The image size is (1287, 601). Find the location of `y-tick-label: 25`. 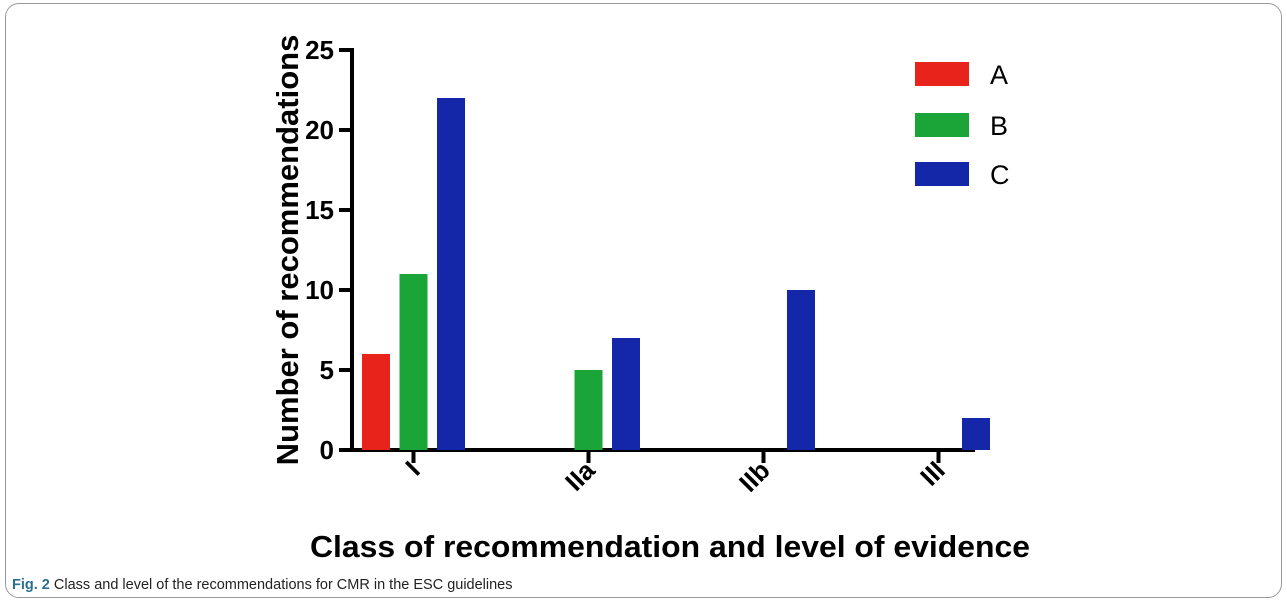

y-tick-label: 25 is located at coordinates (319, 50).